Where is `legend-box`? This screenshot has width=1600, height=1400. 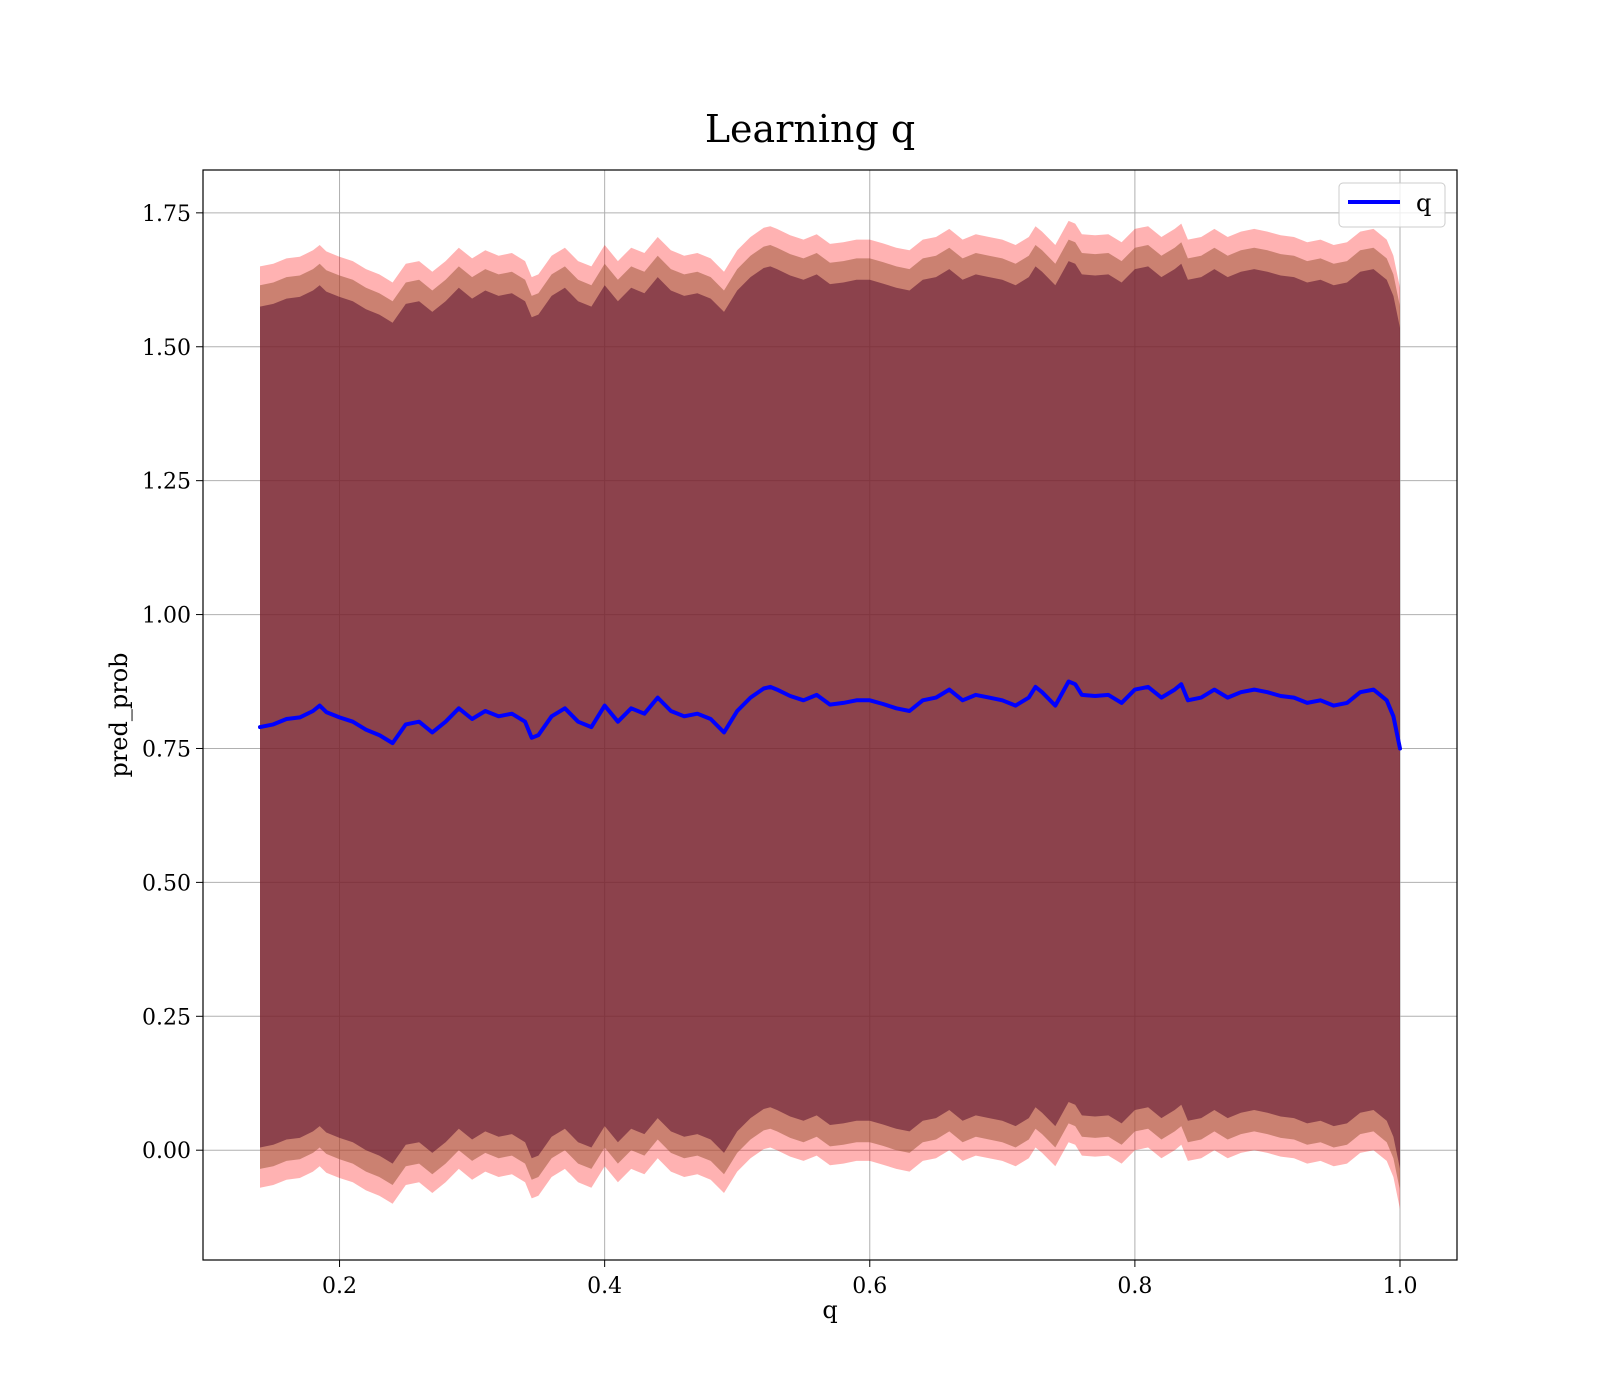 legend-box is located at coordinates (1392, 205).